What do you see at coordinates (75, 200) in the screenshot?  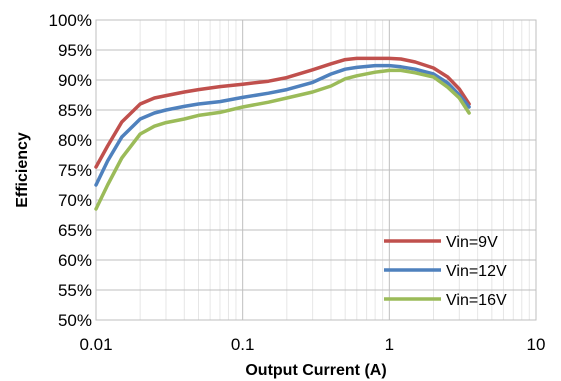 I see `y-tick-label: 70%` at bounding box center [75, 200].